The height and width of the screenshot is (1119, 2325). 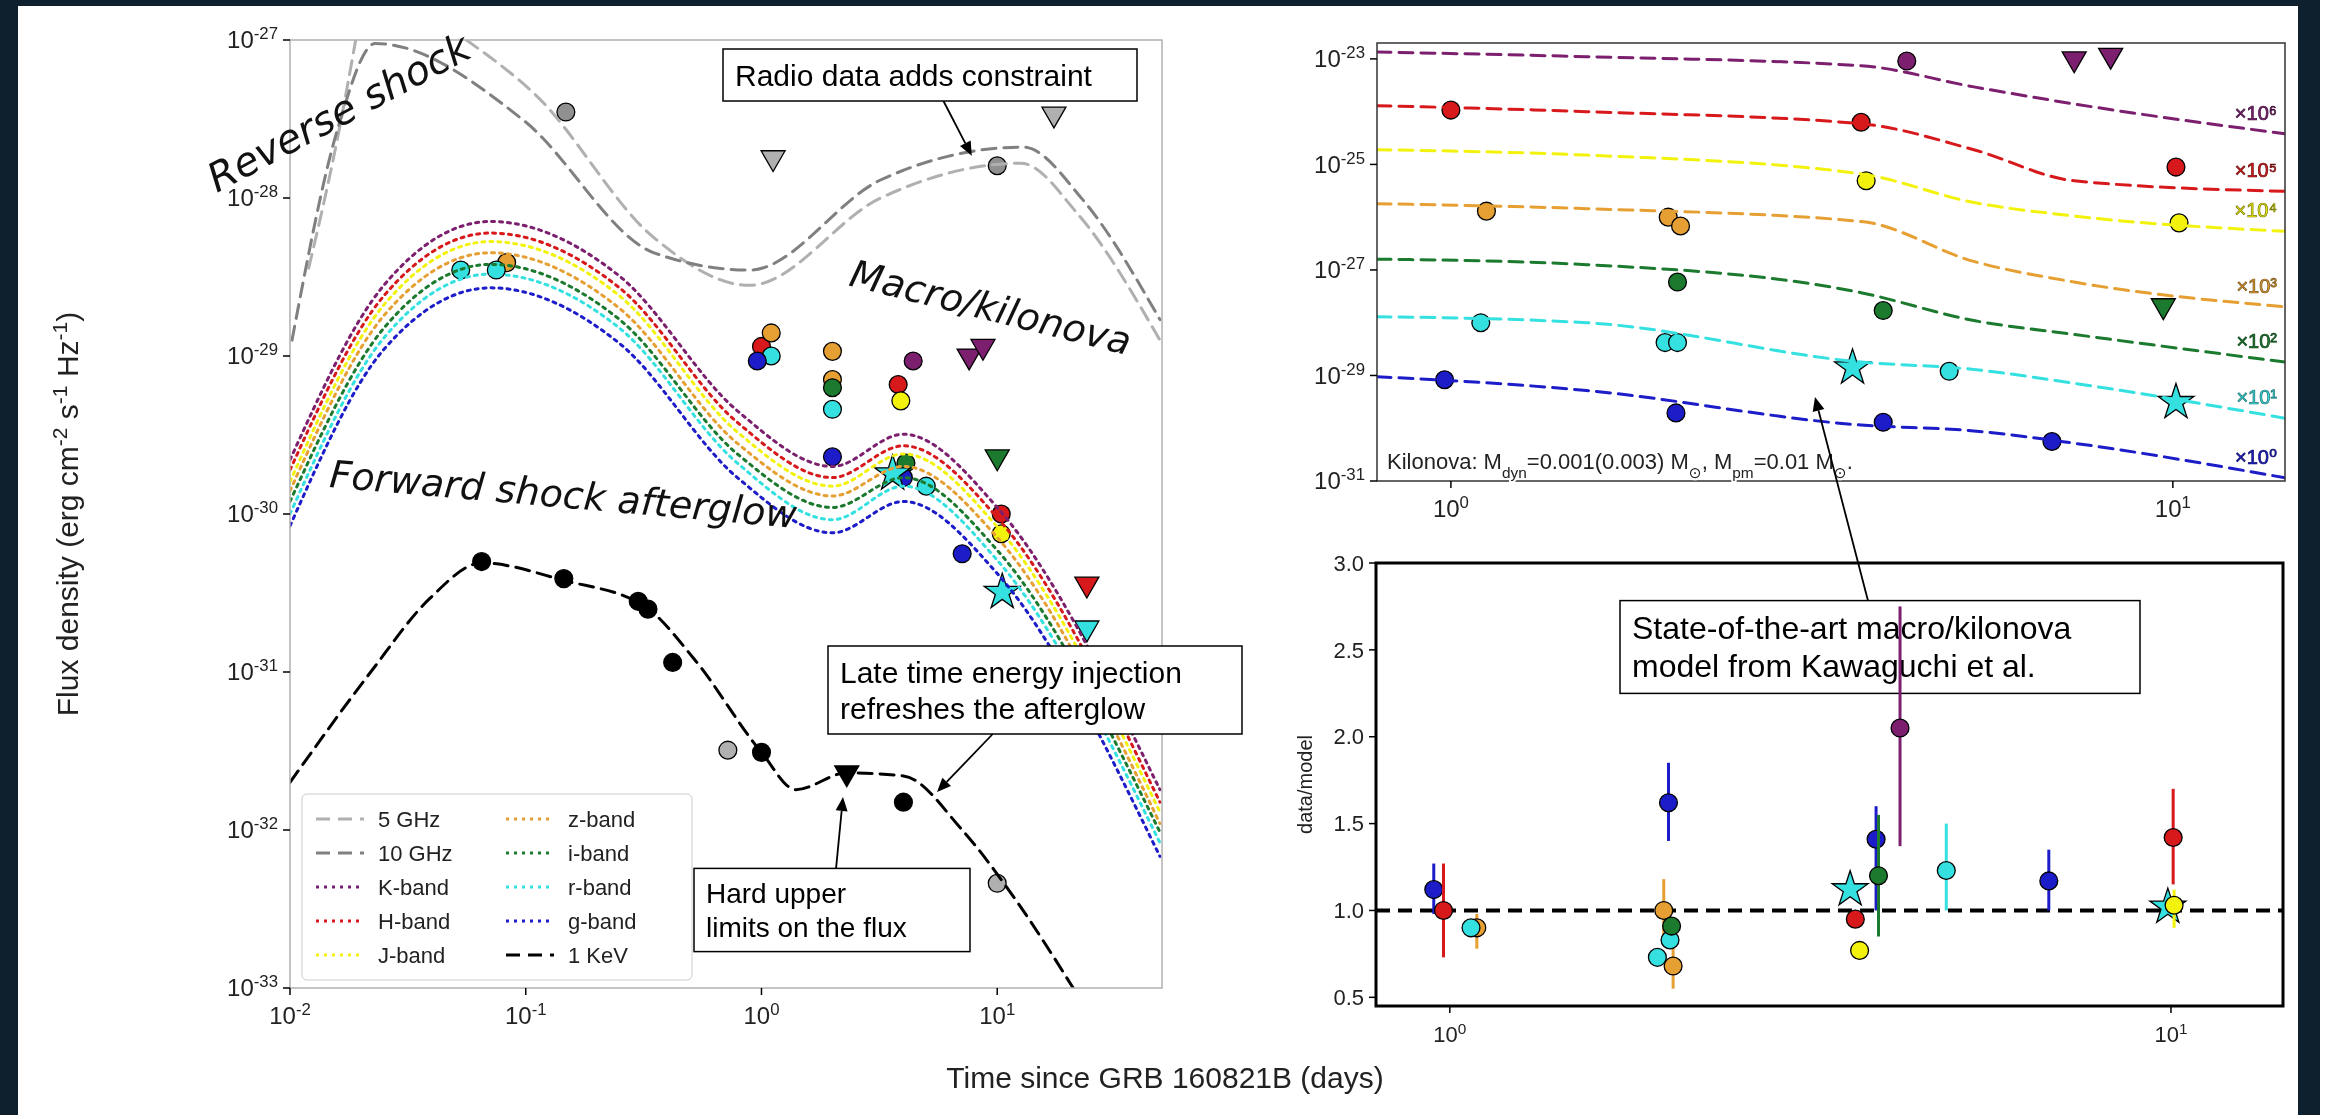 What do you see at coordinates (2257, 397) in the screenshot?
I see `series-label: ×10¹` at bounding box center [2257, 397].